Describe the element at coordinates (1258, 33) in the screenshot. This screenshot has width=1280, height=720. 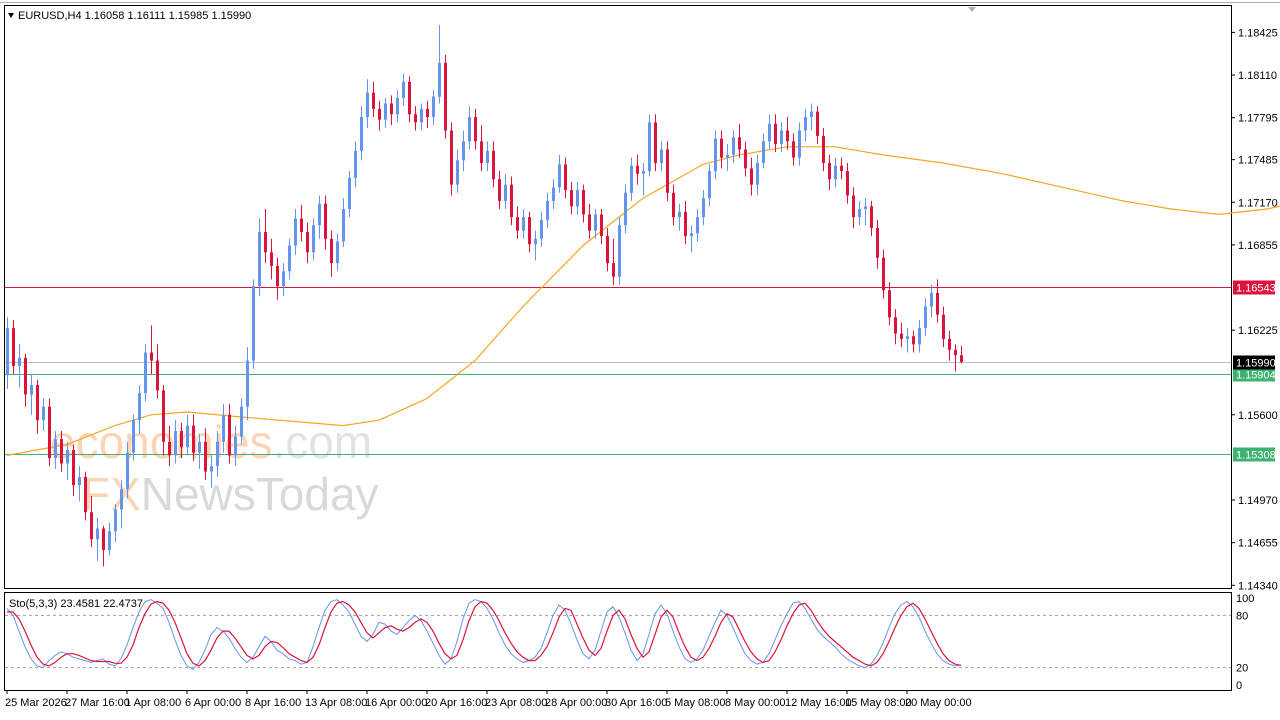
I see `price-tick-label: 1.18425` at that location.